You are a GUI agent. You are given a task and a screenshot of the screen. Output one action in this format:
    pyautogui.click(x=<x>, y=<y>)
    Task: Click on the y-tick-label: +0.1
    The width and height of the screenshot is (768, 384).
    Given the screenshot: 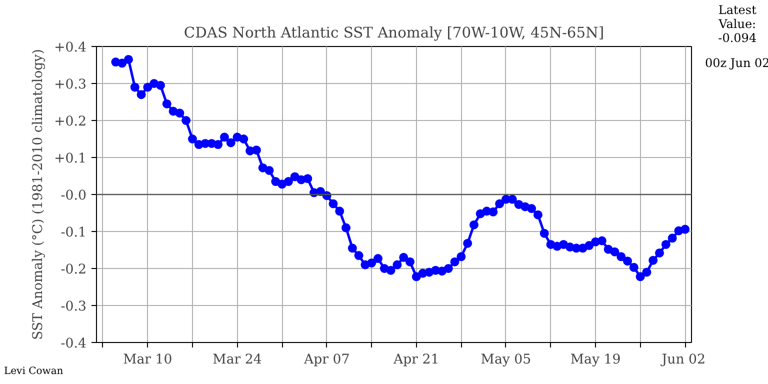 What is the action you would take?
    pyautogui.click(x=70, y=159)
    